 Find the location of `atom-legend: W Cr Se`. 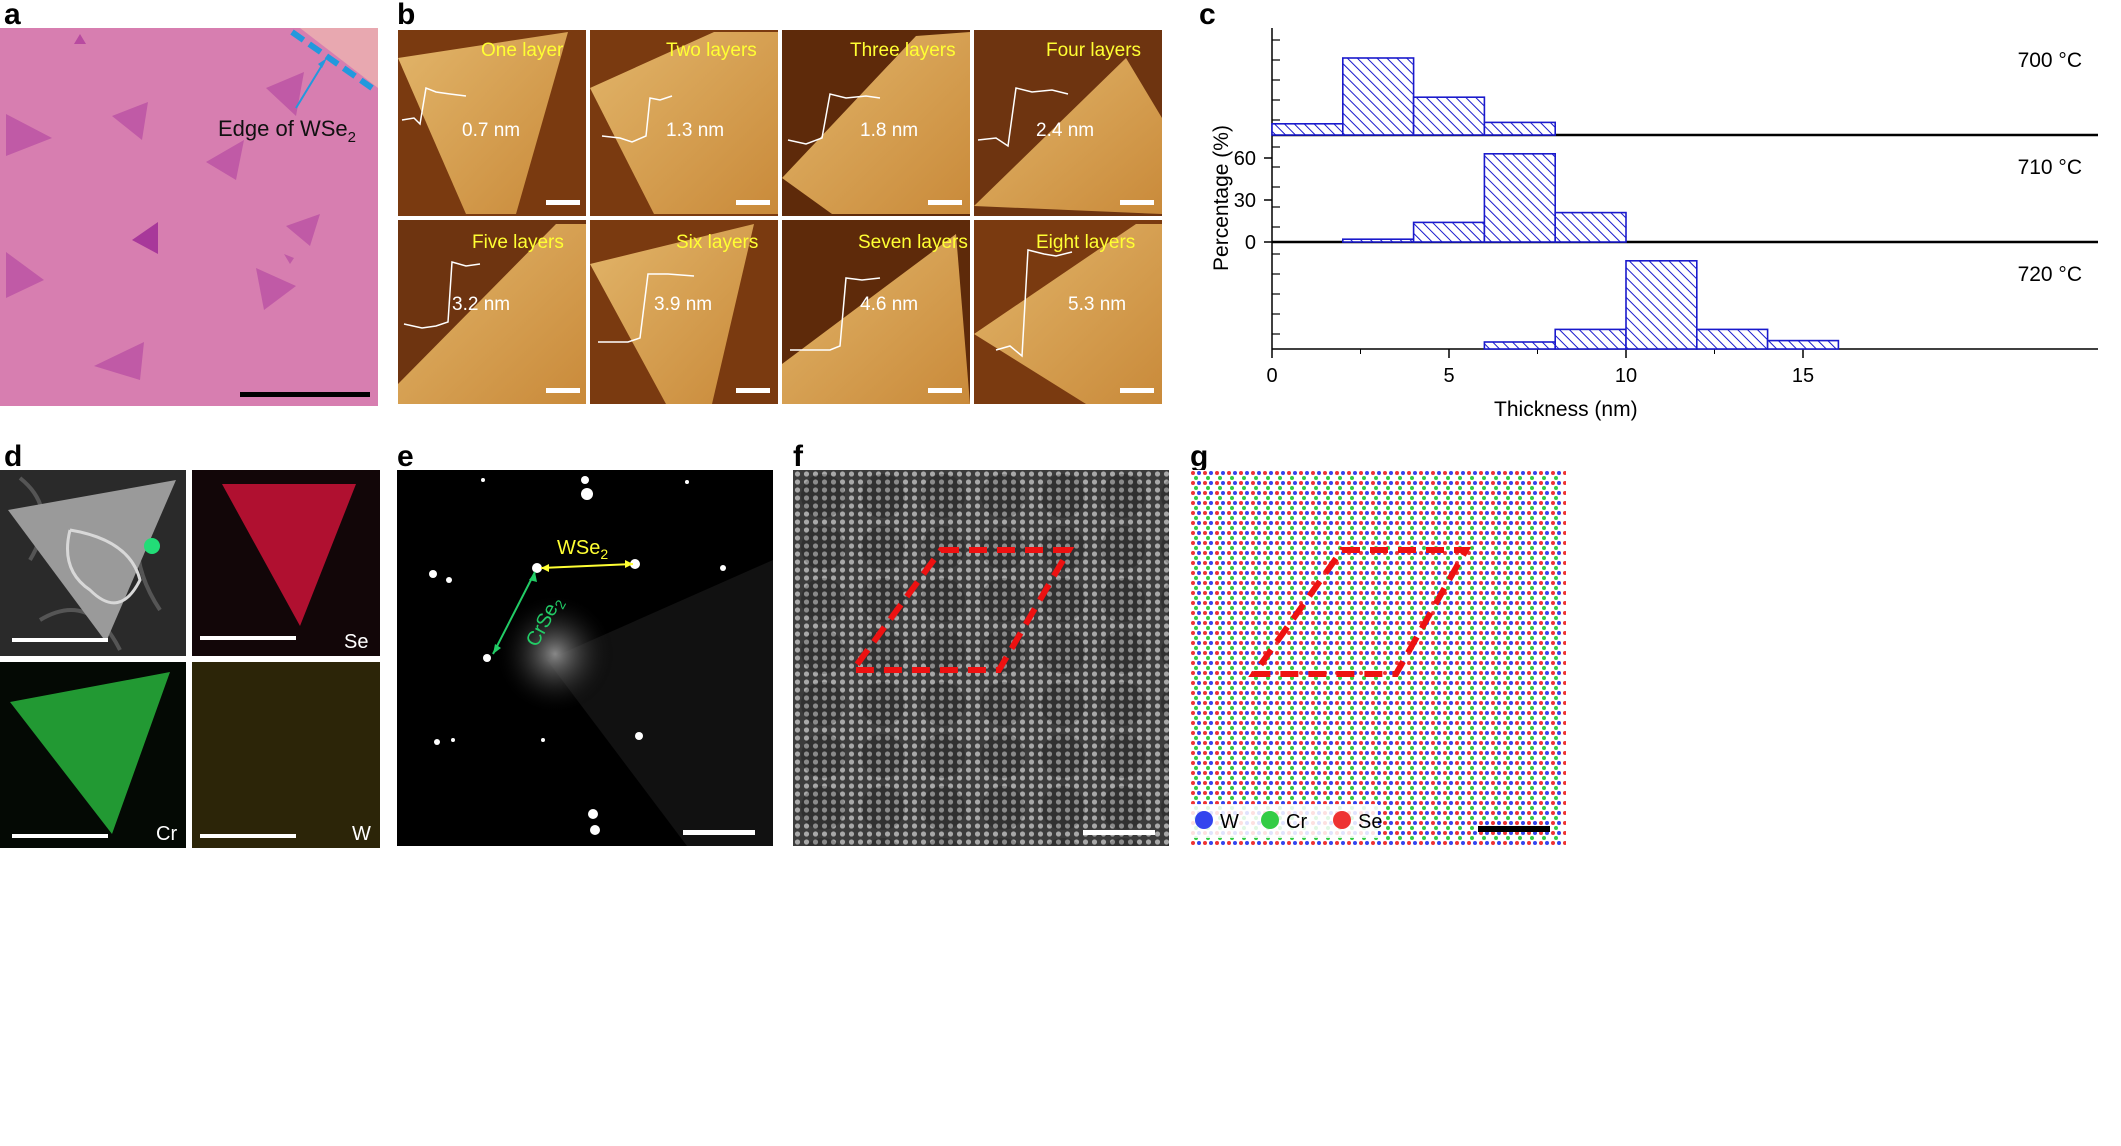

atom-legend: W Cr Se is located at coordinates (1288, 822).